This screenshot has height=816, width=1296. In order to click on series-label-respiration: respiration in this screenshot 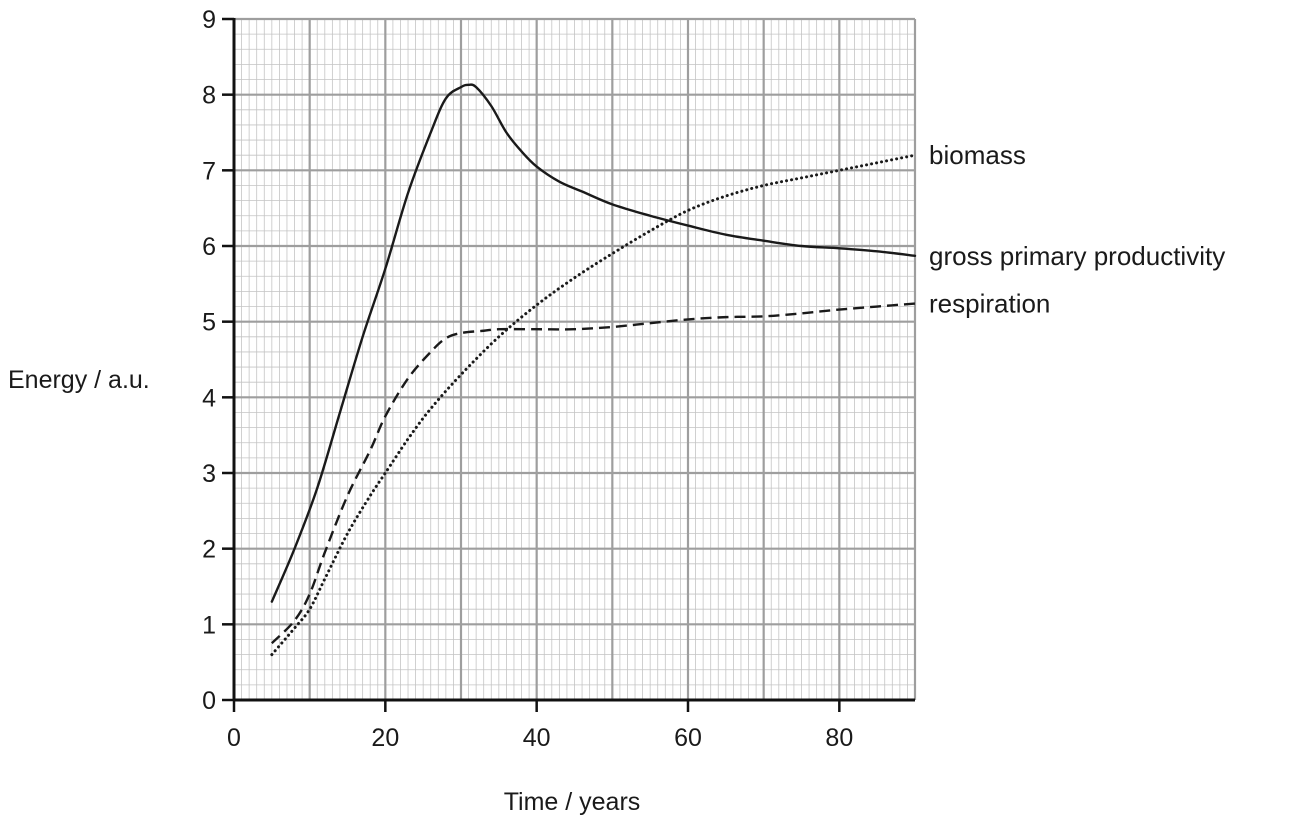, I will do `click(989, 304)`.